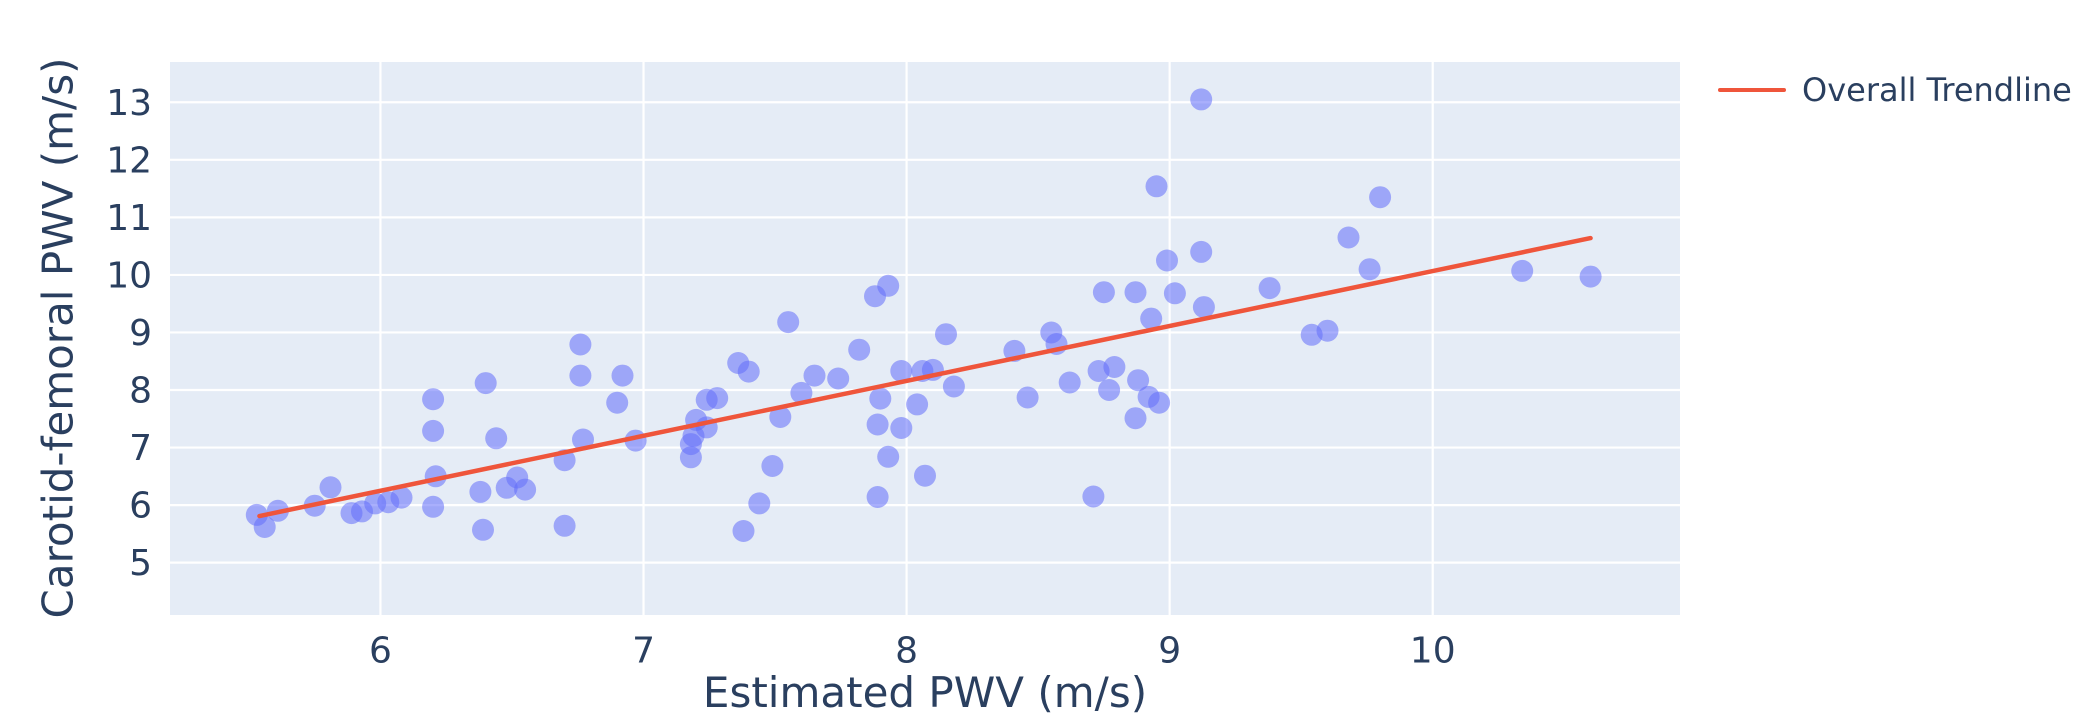 The height and width of the screenshot is (714, 2074). What do you see at coordinates (1937, 90) in the screenshot?
I see `trendline-legend-label: Overall Trendline` at bounding box center [1937, 90].